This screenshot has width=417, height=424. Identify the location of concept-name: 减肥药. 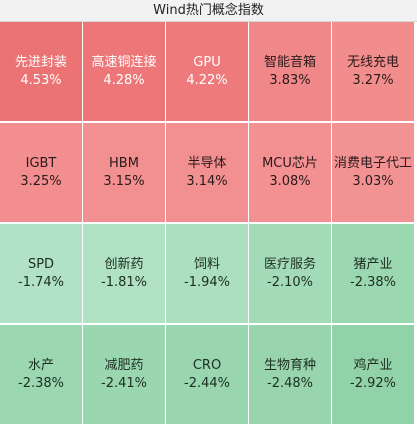
(124, 365).